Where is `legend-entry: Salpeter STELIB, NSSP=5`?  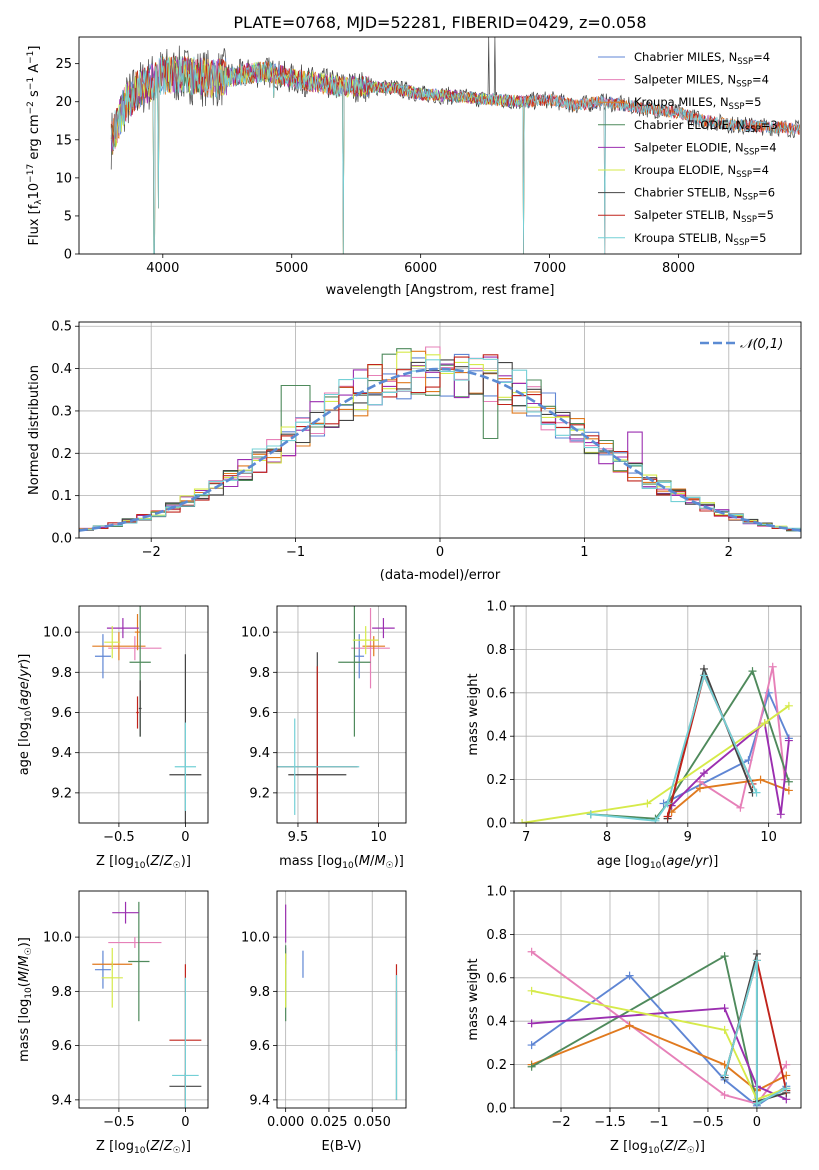 legend-entry: Salpeter STELIB, NSSP=5 is located at coordinates (704, 216).